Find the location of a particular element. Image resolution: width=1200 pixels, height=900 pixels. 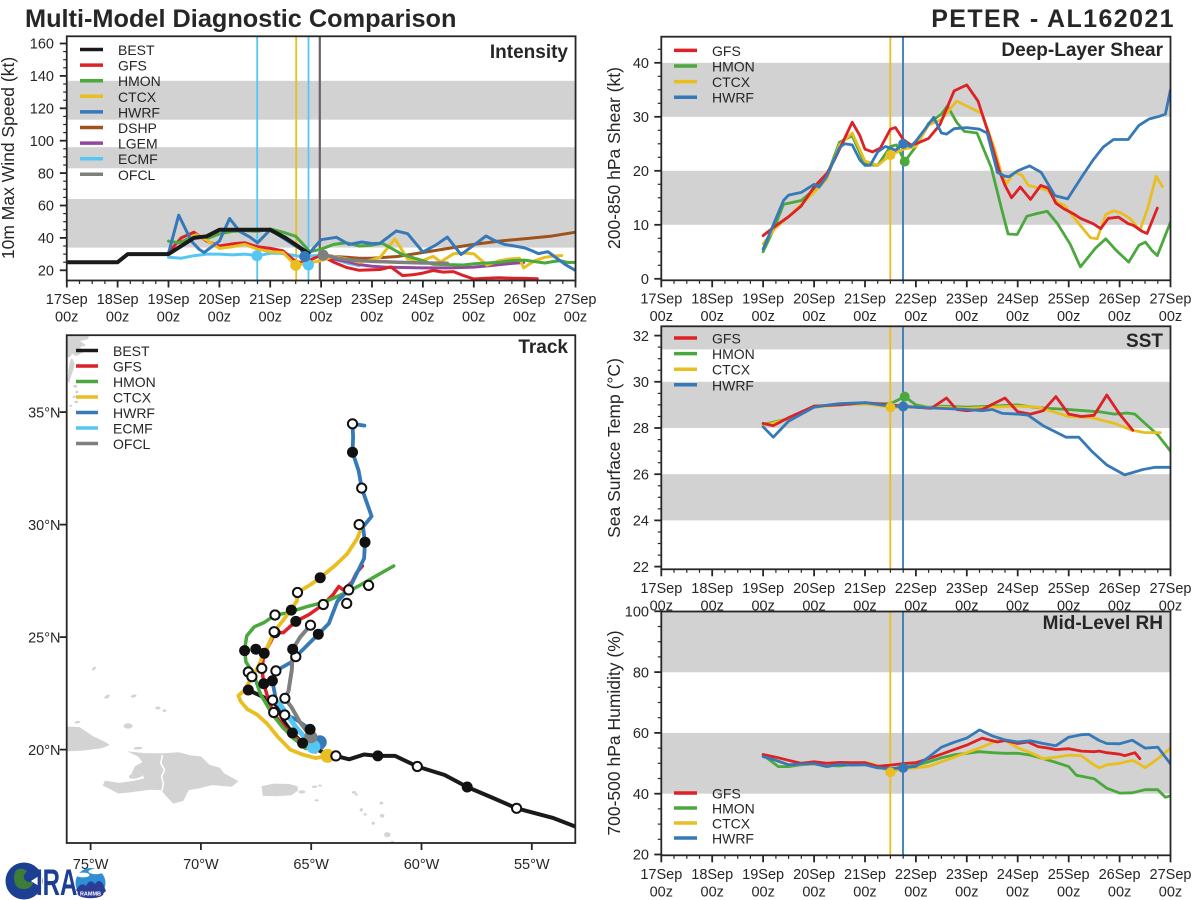

svg-text: Mid-Level RH is located at coordinates (1103, 623).